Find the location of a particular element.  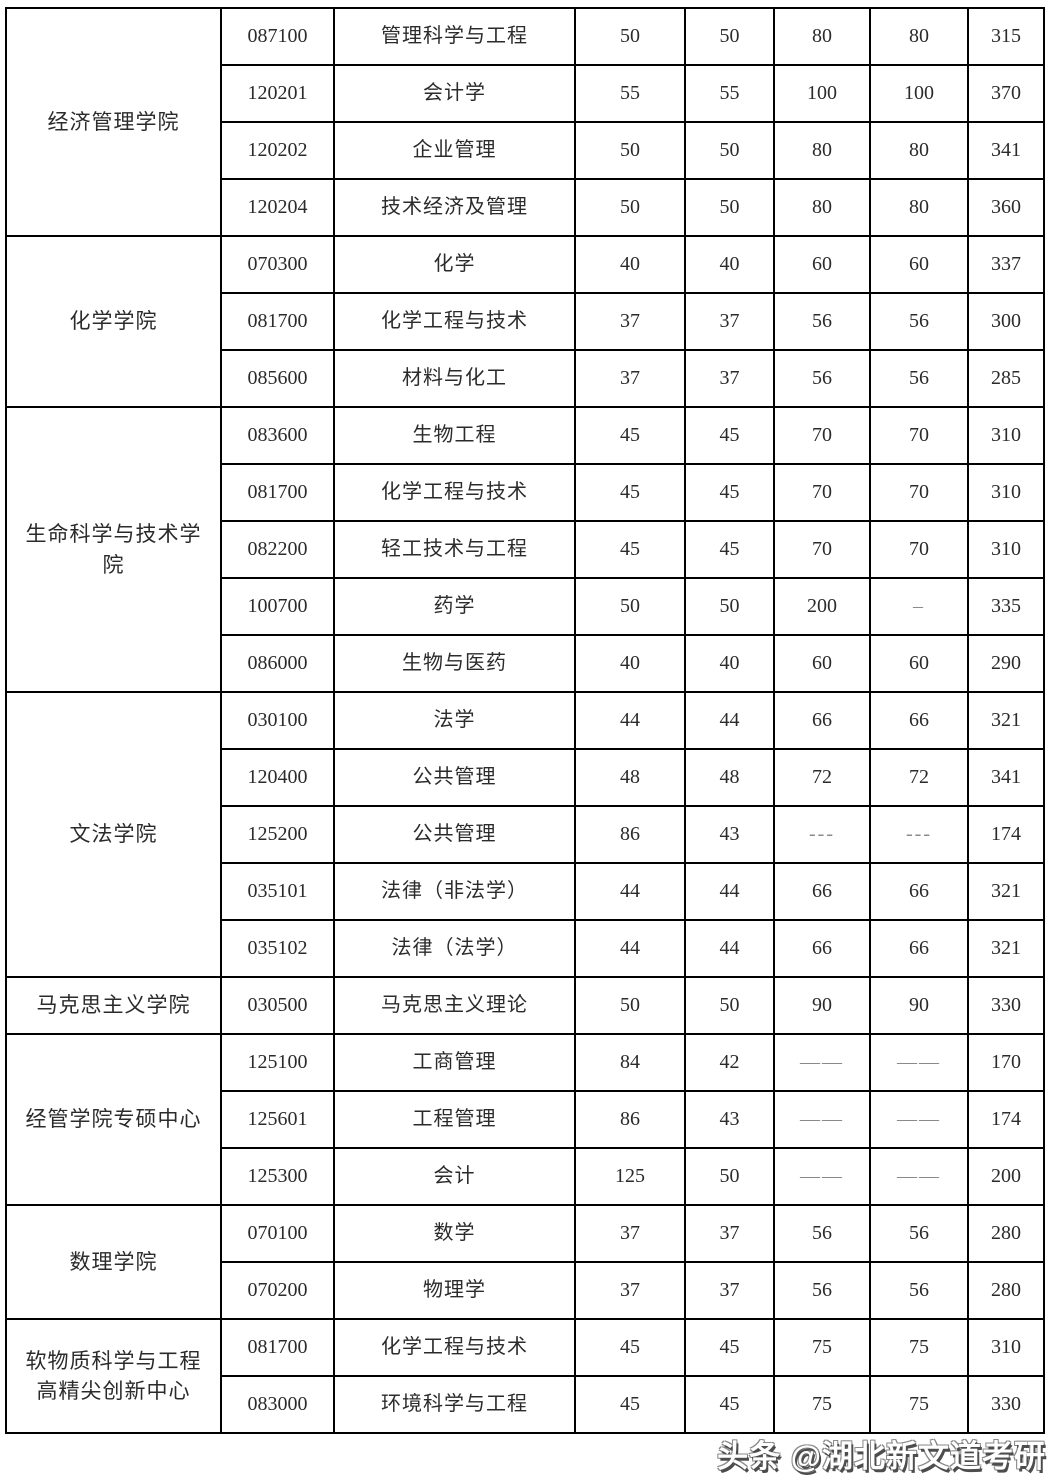

table-row: 125200 公共管理 86 43 --- --- 174 is located at coordinates (525, 834).